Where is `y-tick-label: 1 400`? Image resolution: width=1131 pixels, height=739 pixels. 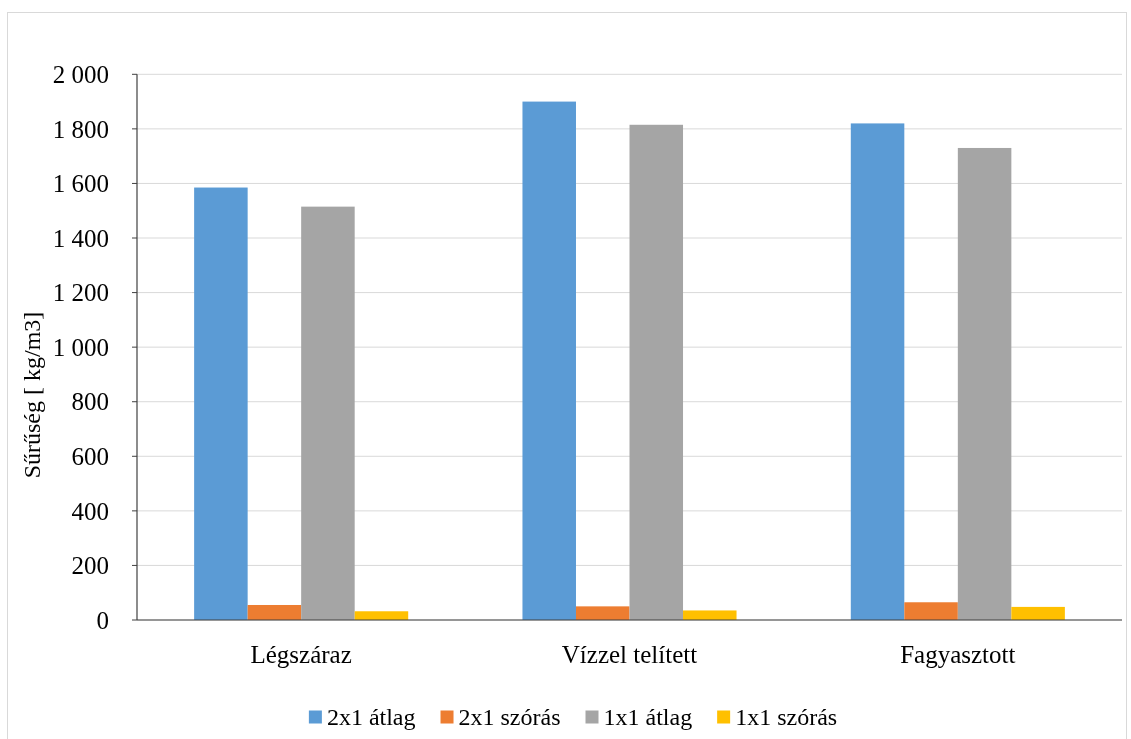
y-tick-label: 1 400 is located at coordinates (80, 238).